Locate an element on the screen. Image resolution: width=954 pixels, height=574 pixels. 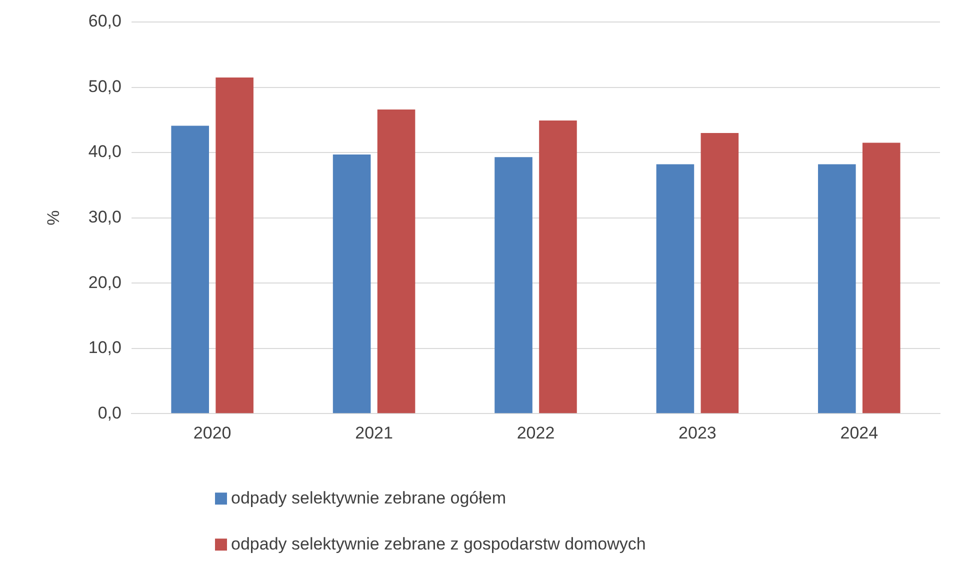
y-tick-label: 60,0 is located at coordinates (105, 21).